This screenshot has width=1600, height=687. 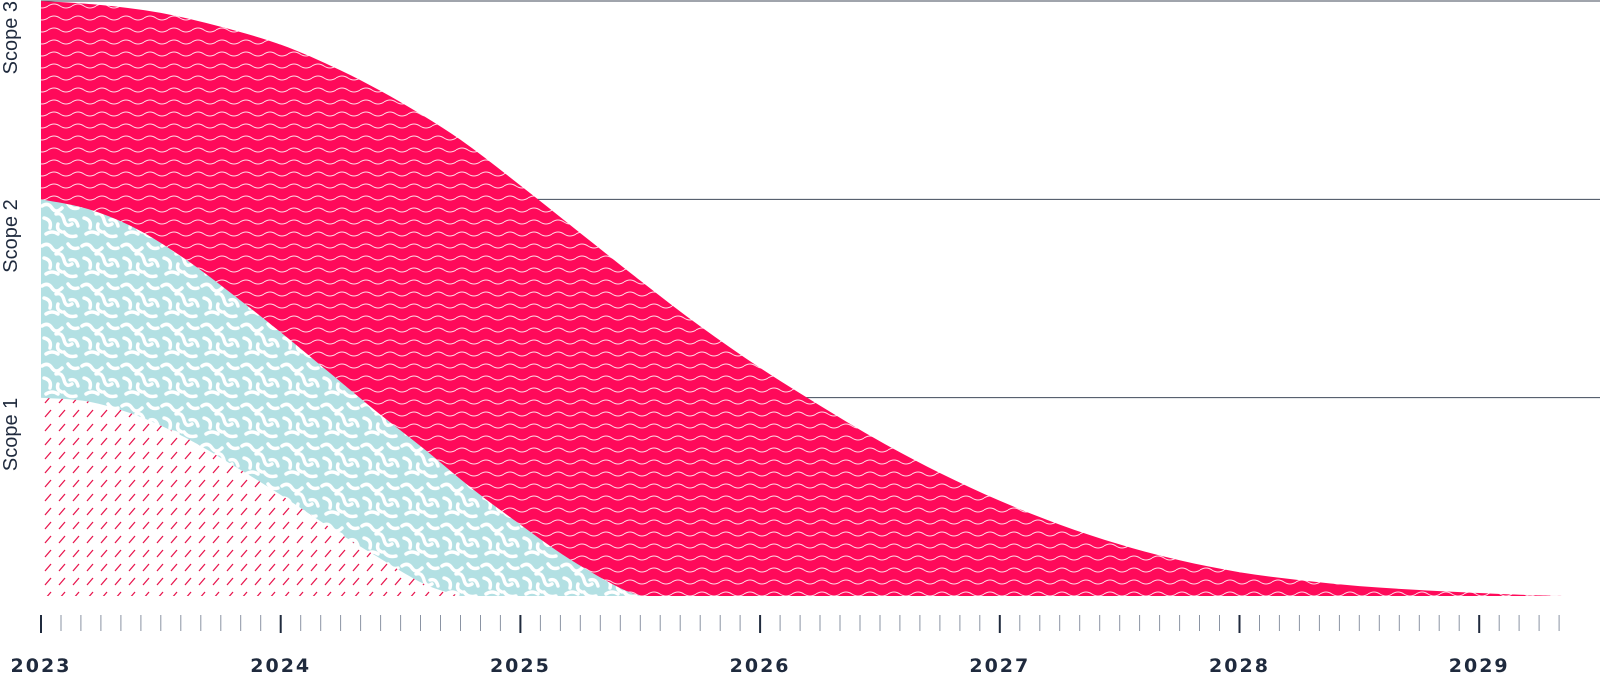 What do you see at coordinates (1479, 666) in the screenshot?
I see `tick-label-2029: 2029` at bounding box center [1479, 666].